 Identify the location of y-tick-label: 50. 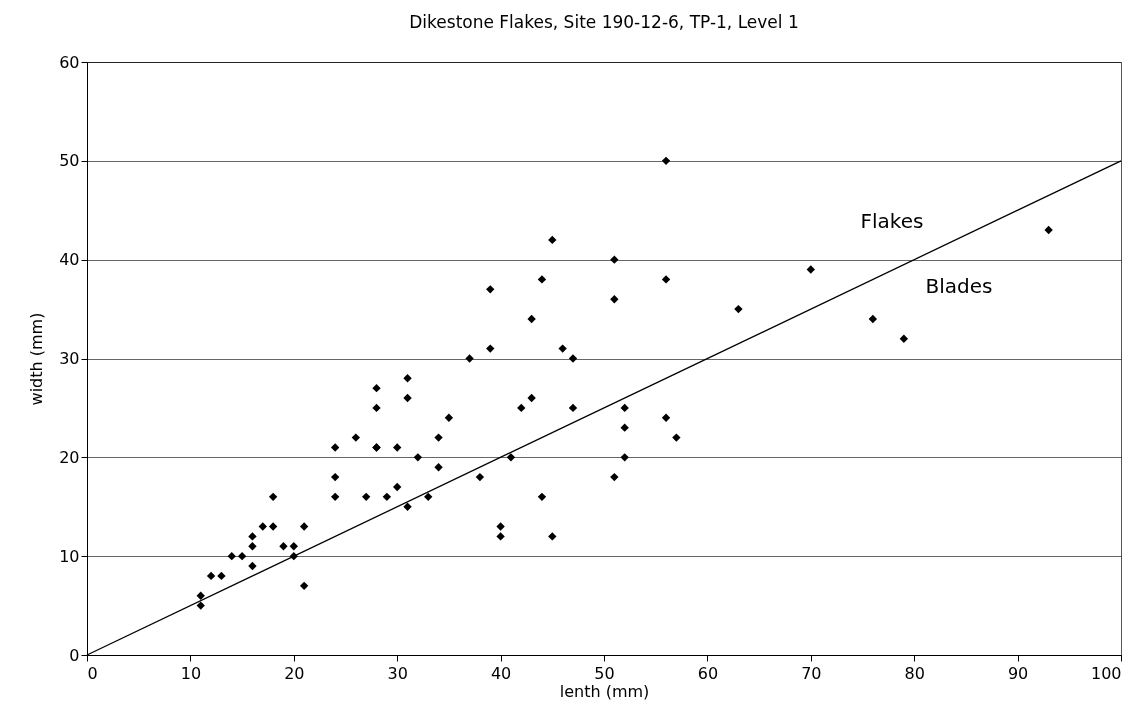
(69, 161).